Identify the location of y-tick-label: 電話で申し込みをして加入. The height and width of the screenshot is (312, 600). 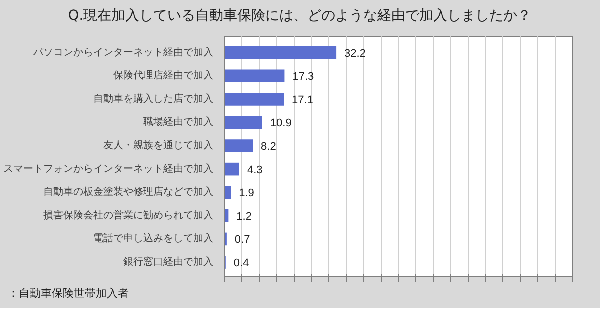
(154, 238).